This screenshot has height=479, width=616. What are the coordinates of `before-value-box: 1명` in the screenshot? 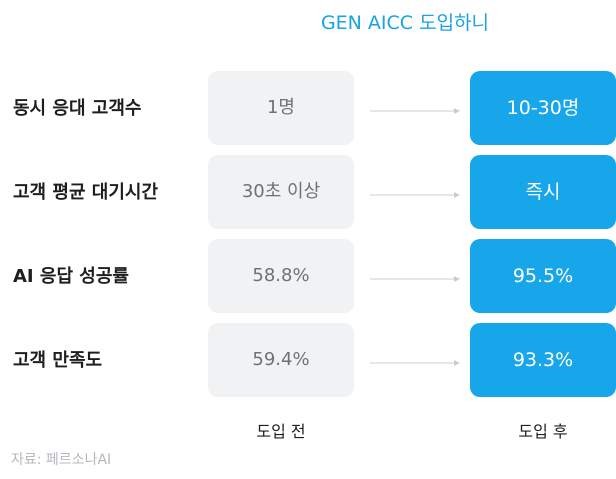 It's located at (281, 108).